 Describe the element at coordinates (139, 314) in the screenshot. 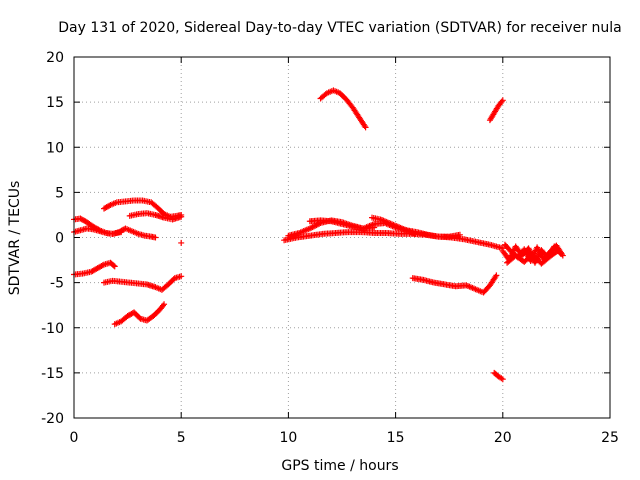

I see `series-trace-g` at that location.